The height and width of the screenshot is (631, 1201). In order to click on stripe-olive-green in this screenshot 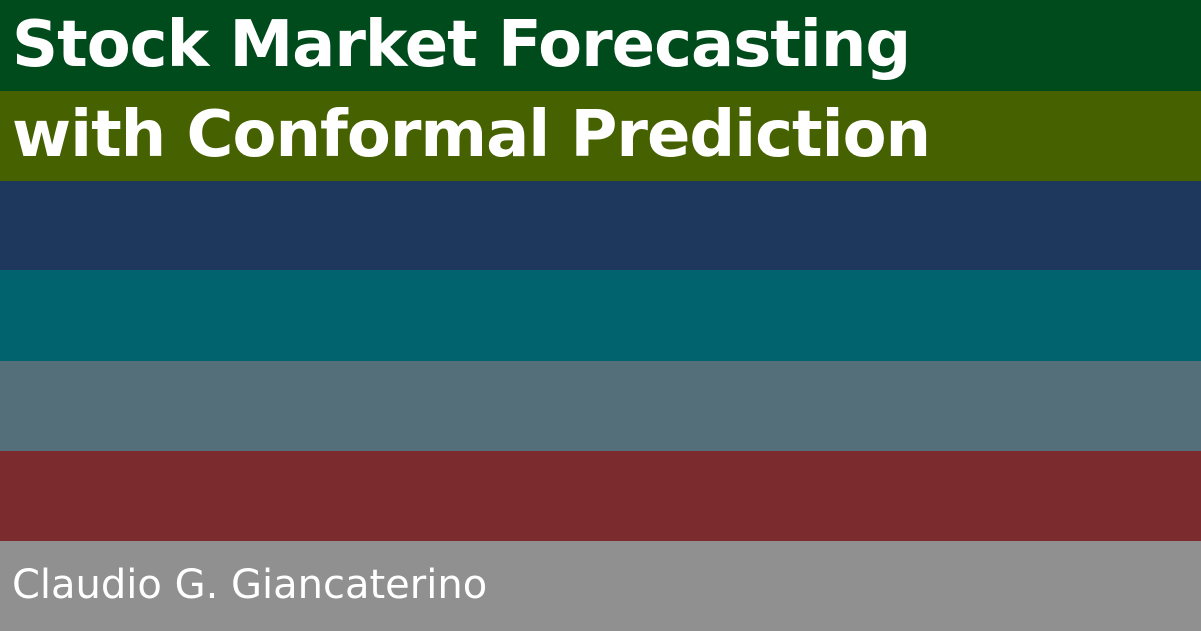, I will do `click(600, 136)`.